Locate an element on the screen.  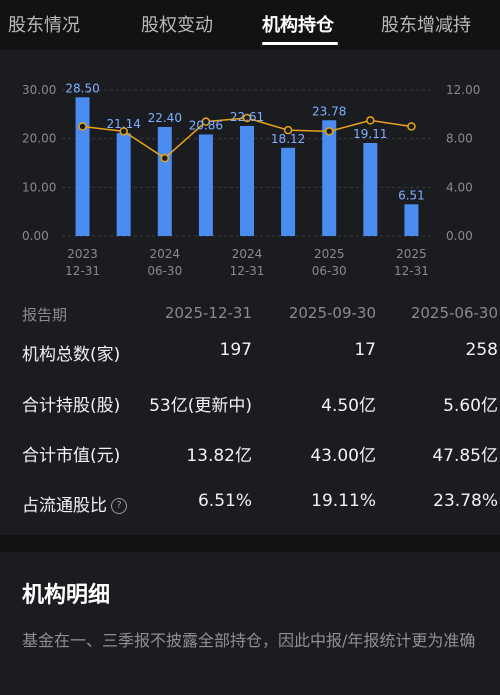
row-value: 6.51% is located at coordinates (224, 501).